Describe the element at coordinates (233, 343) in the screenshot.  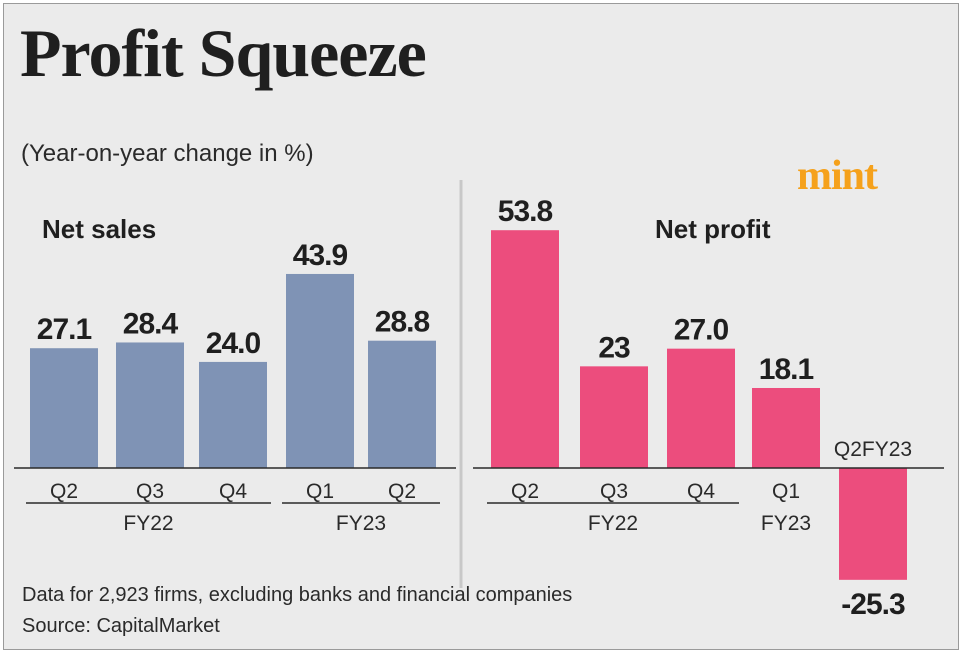
I see `net-sales-value-label: 24.0` at that location.